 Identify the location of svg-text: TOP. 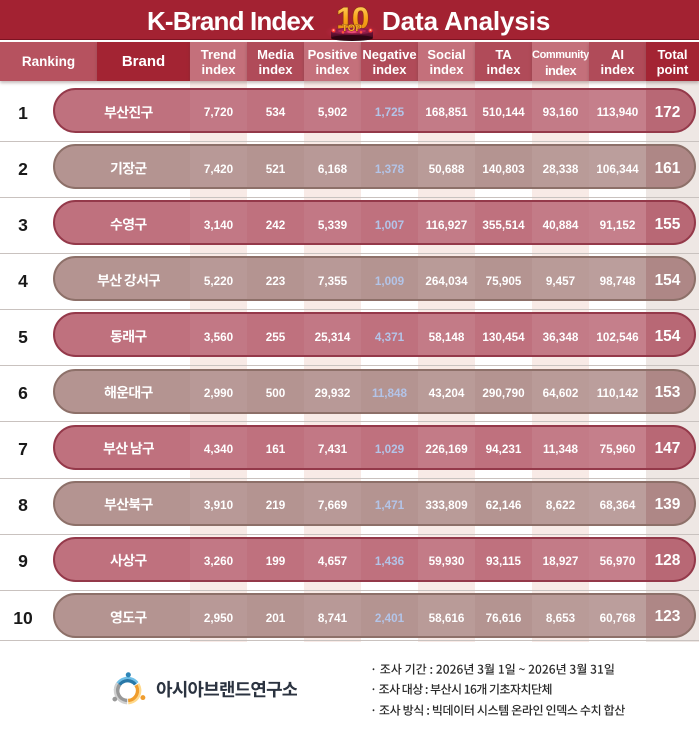
(352, 28).